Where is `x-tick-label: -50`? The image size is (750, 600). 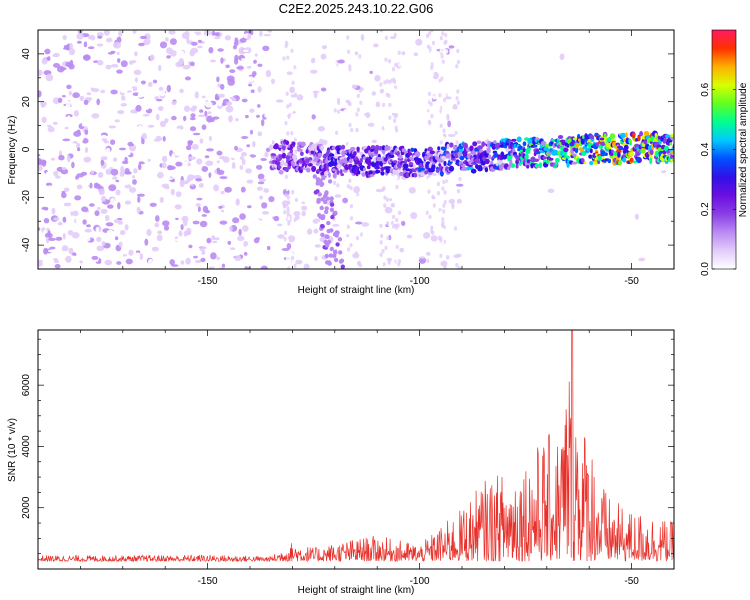
x-tick-label: -50 is located at coordinates (631, 281).